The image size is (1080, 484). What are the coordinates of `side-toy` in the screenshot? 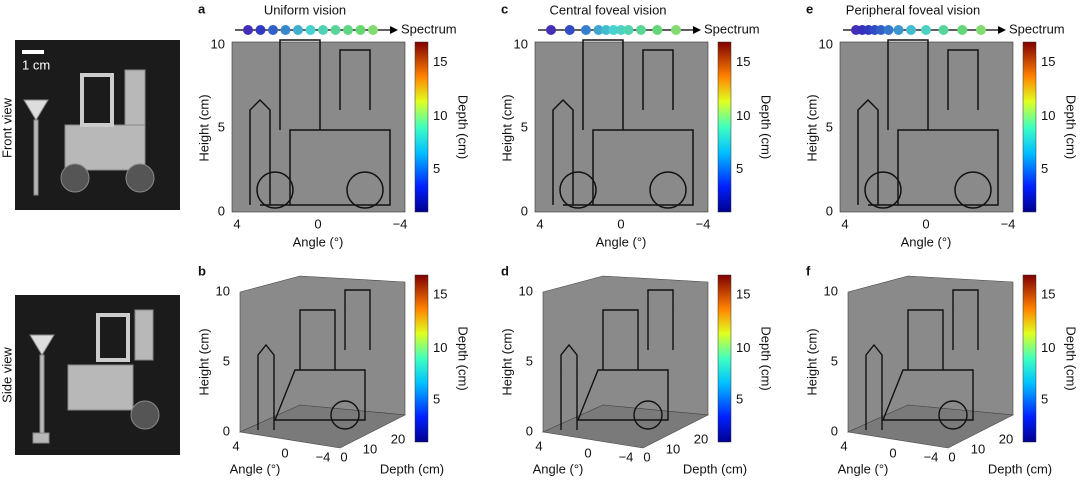 It's located at (94, 376).